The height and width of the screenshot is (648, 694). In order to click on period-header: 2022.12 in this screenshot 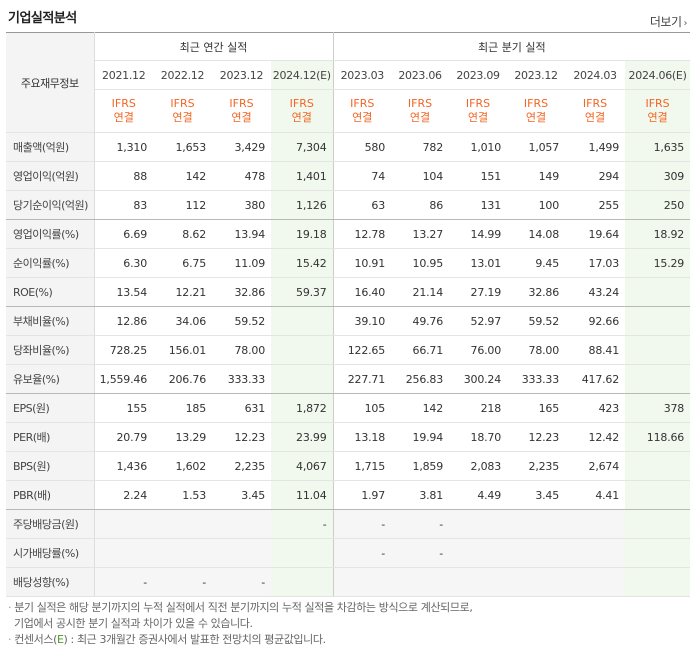, I will do `click(182, 75)`.